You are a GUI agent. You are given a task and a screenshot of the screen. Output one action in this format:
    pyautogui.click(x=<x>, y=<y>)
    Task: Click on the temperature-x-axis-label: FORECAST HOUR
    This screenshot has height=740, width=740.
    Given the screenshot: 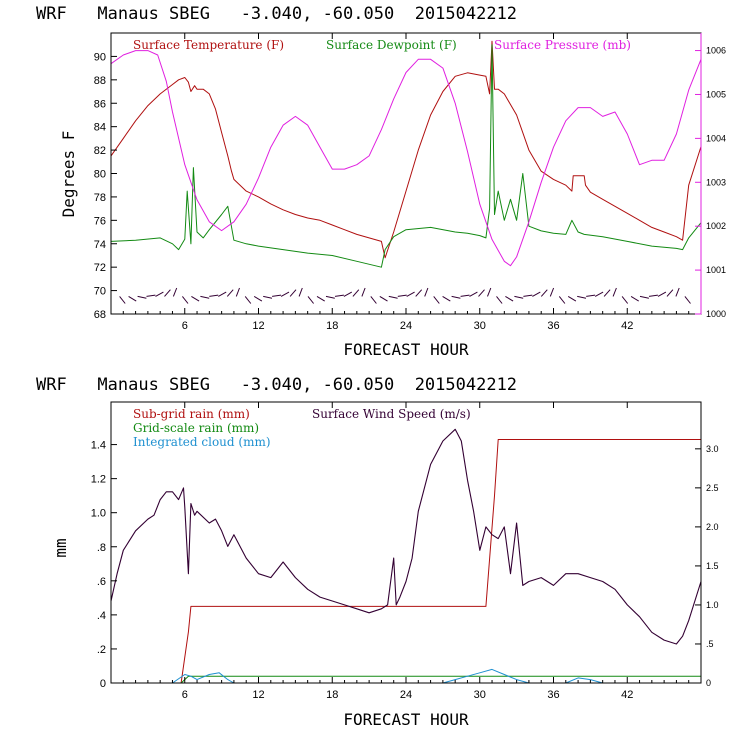 What is the action you would take?
    pyautogui.click(x=406, y=349)
    